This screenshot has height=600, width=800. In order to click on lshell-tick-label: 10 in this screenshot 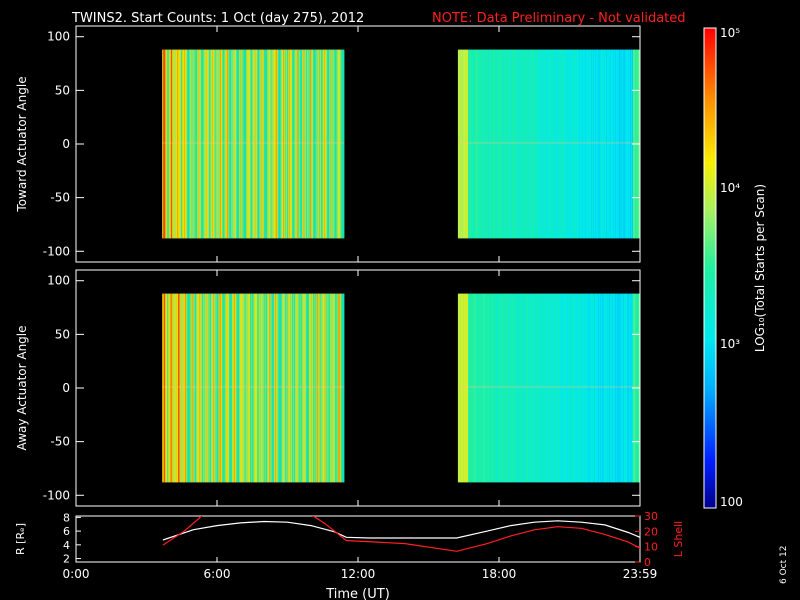, I will do `click(651, 547)`.